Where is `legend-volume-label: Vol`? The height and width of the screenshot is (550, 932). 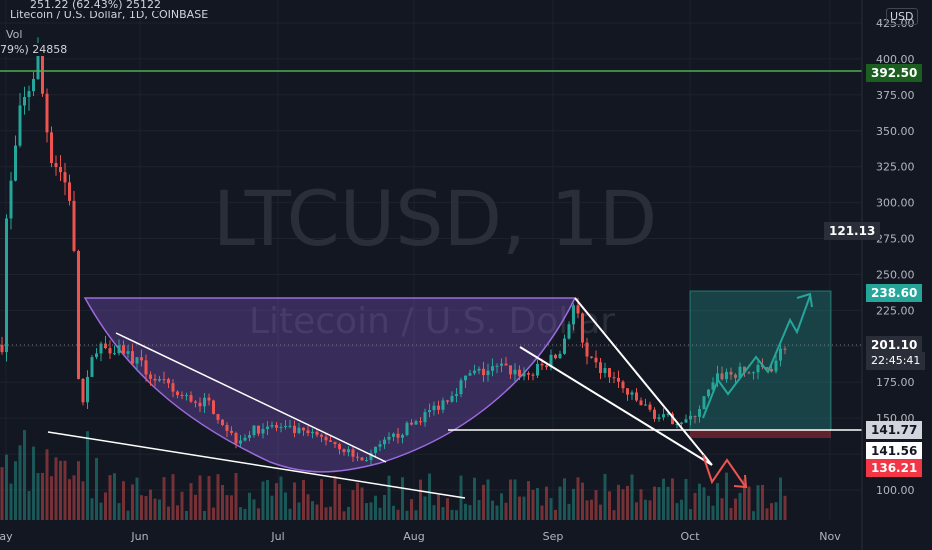 legend-volume-label: Vol is located at coordinates (14, 34).